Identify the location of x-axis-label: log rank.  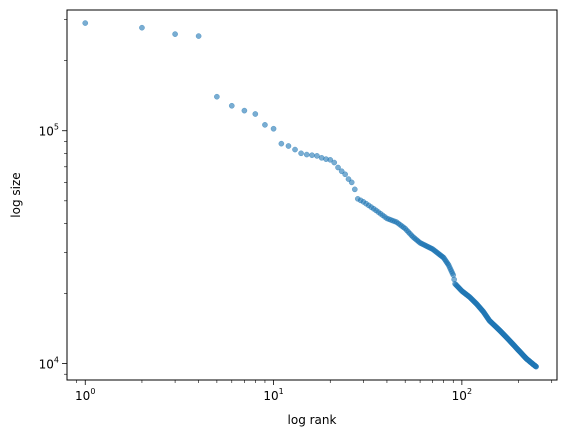
(312, 420).